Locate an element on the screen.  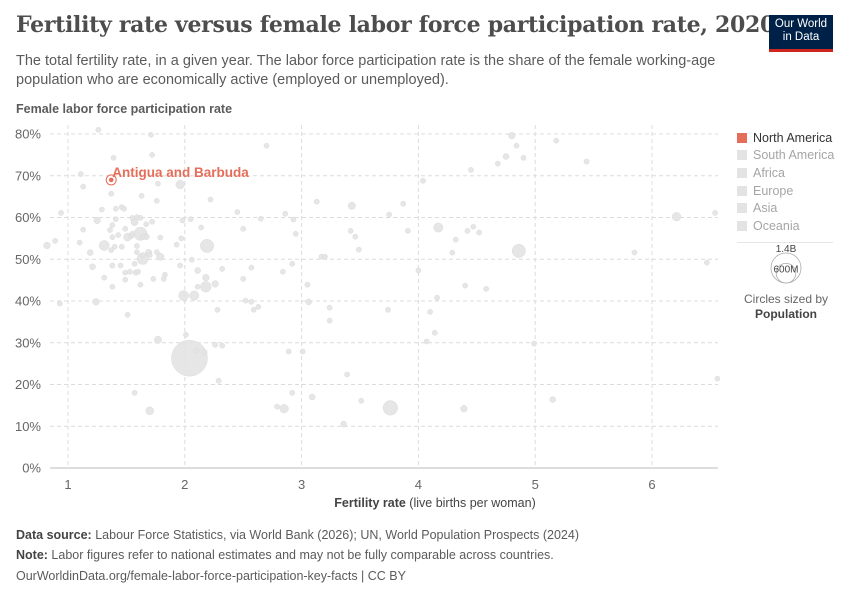
owid-logo: Our World in Data is located at coordinates (801, 33).